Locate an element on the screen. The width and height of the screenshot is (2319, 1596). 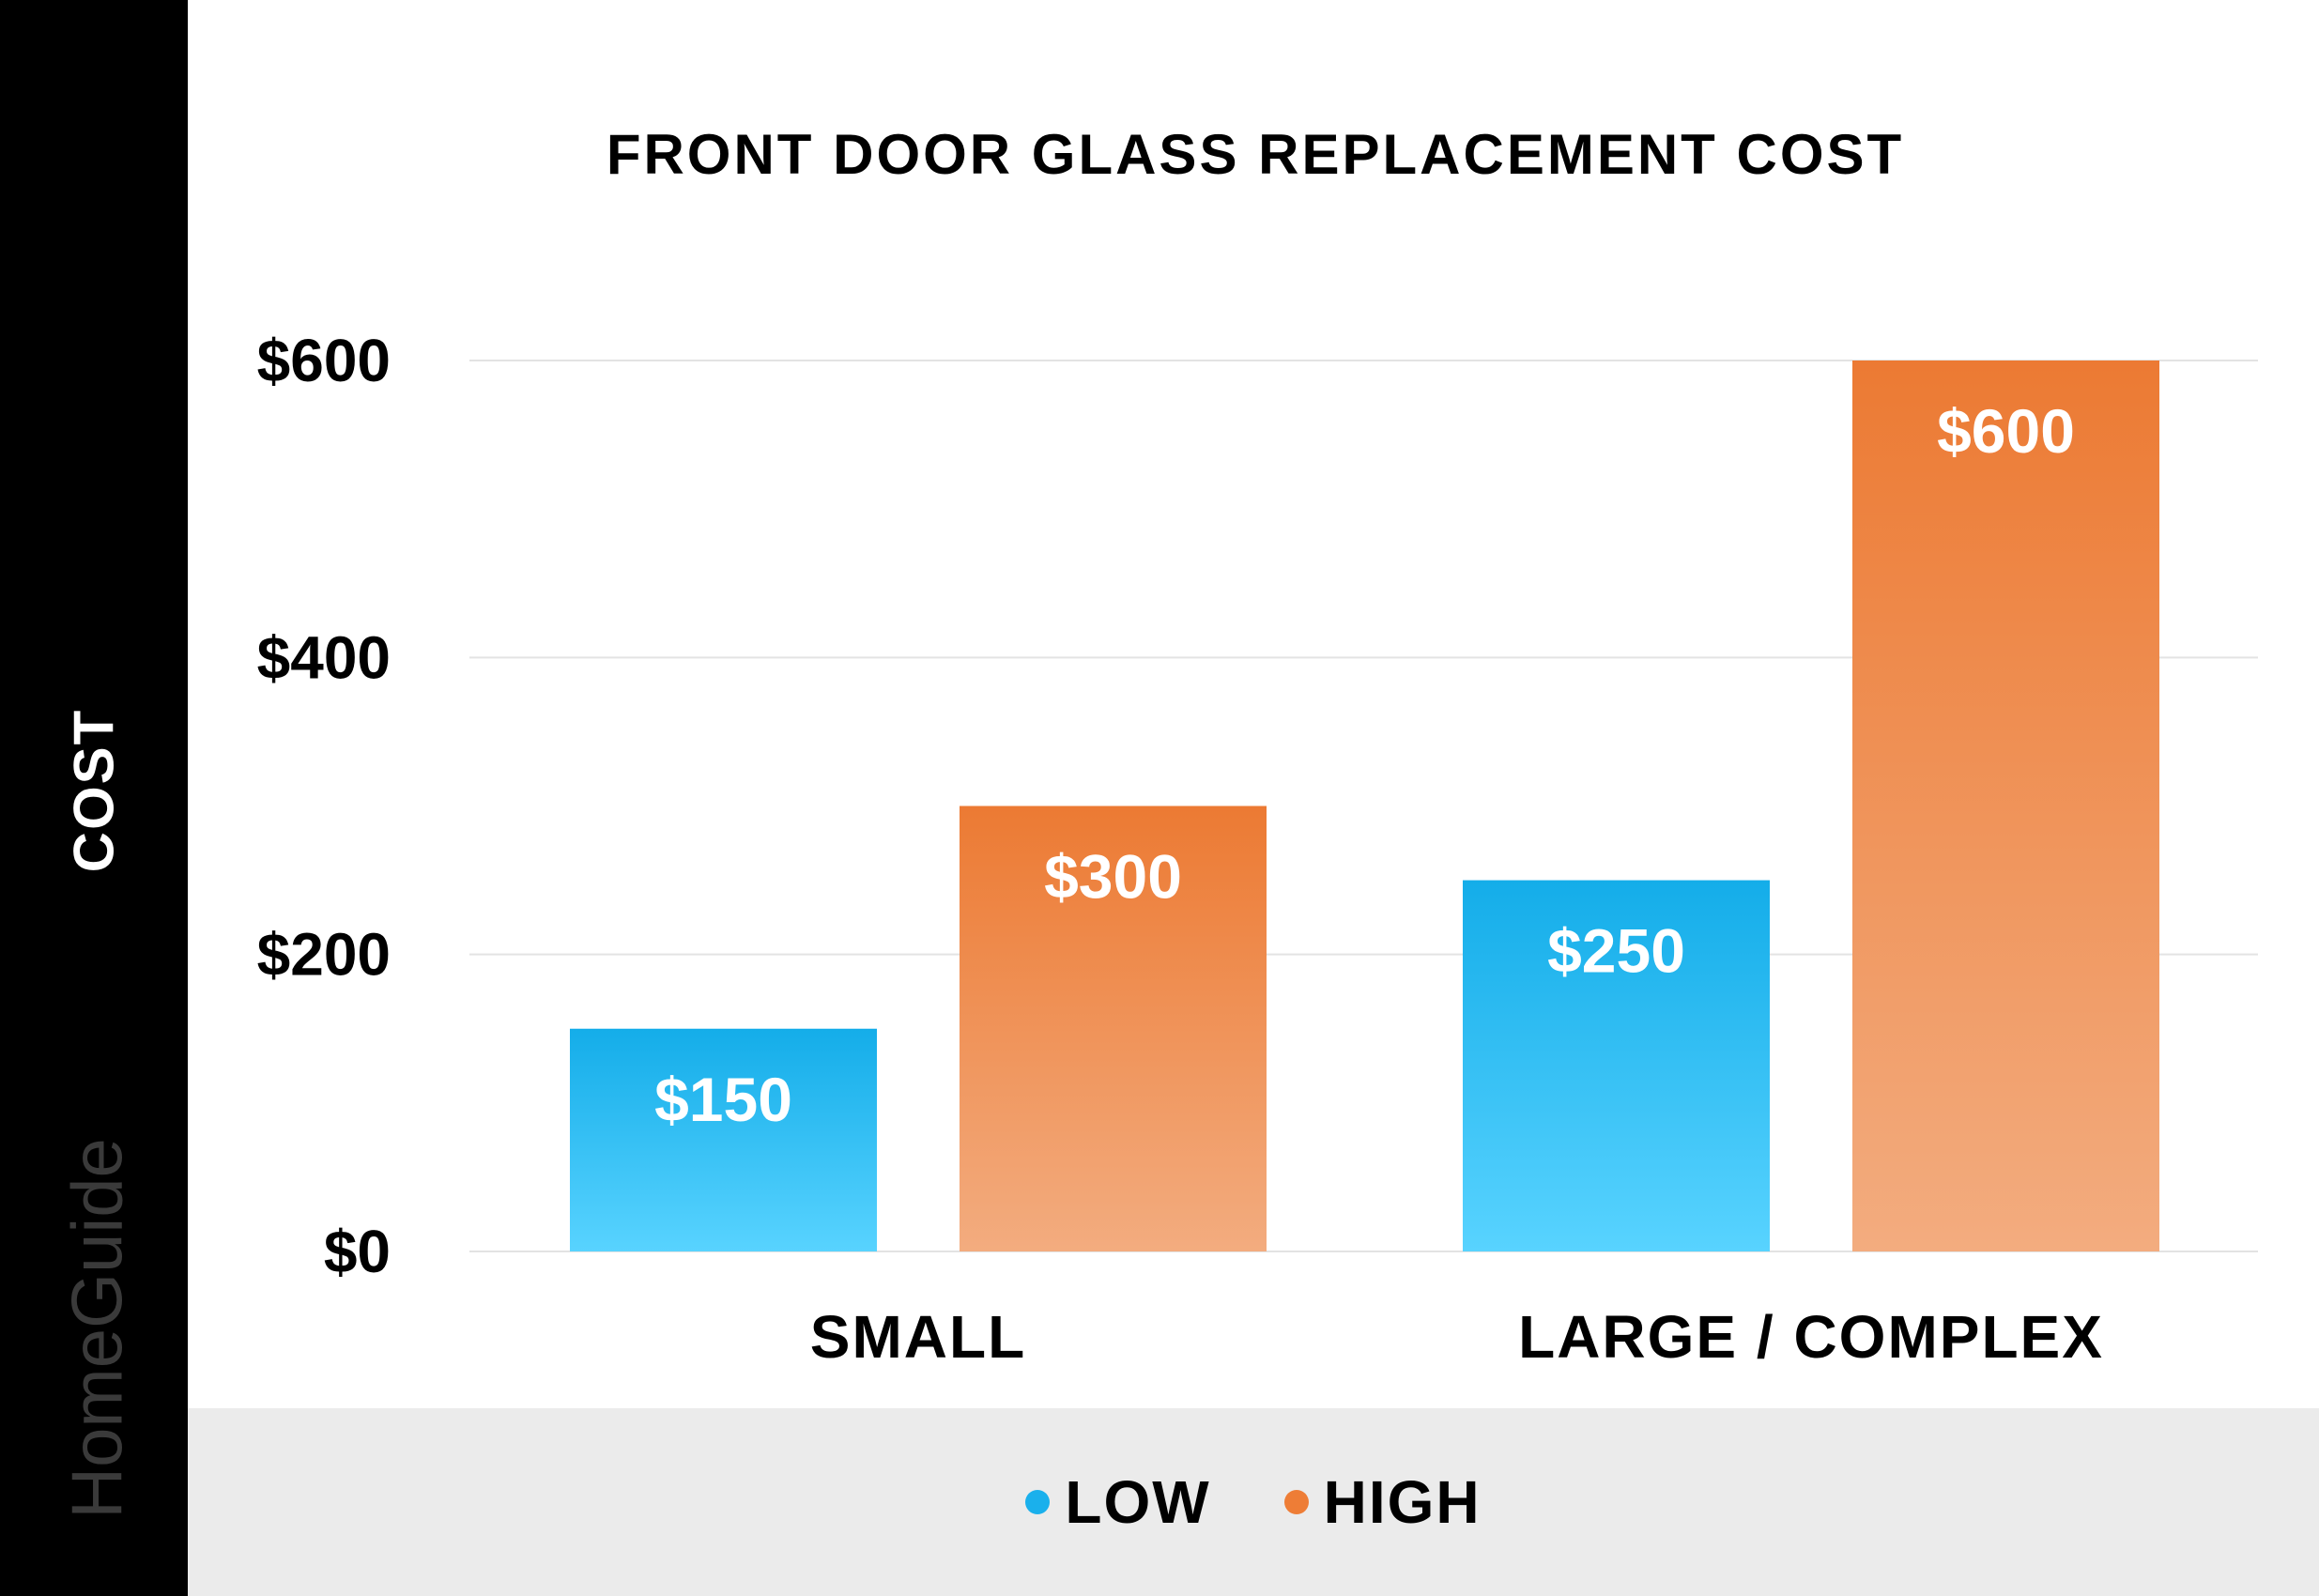
legend-item-low: LOW is located at coordinates (1118, 1502).